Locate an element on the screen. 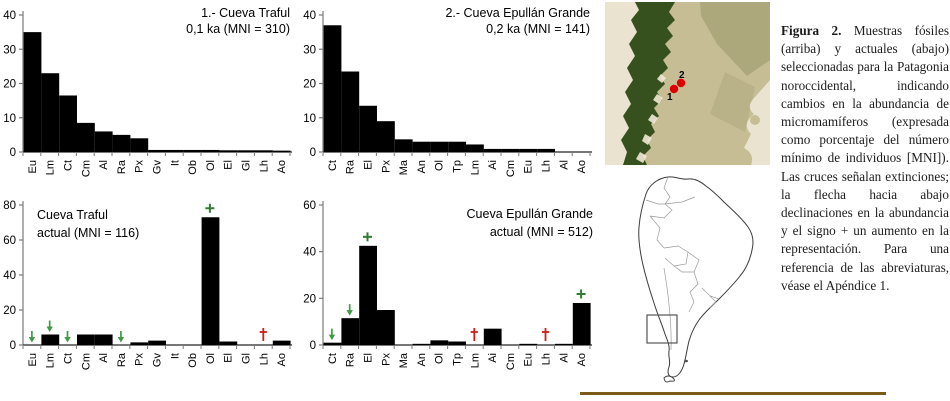 The image size is (950, 401). falkland-islands is located at coordinates (686, 361).